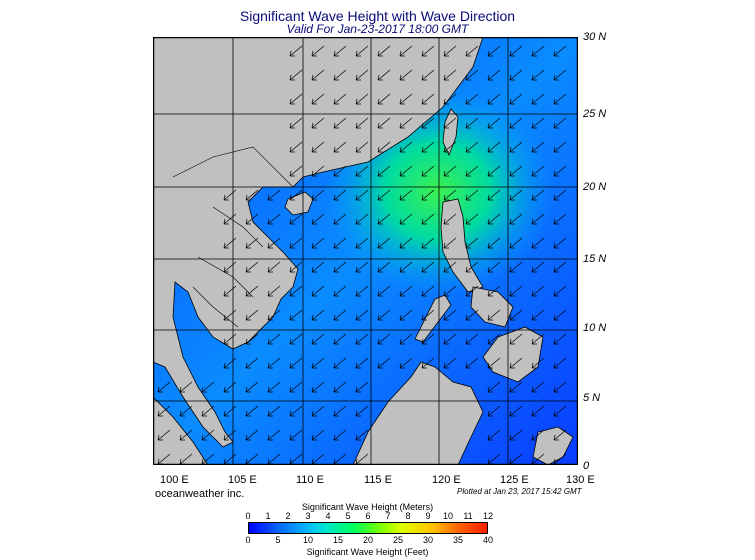  I want to click on colorbar-meters-title: Significant Wave Height (Meters), so click(367, 507).